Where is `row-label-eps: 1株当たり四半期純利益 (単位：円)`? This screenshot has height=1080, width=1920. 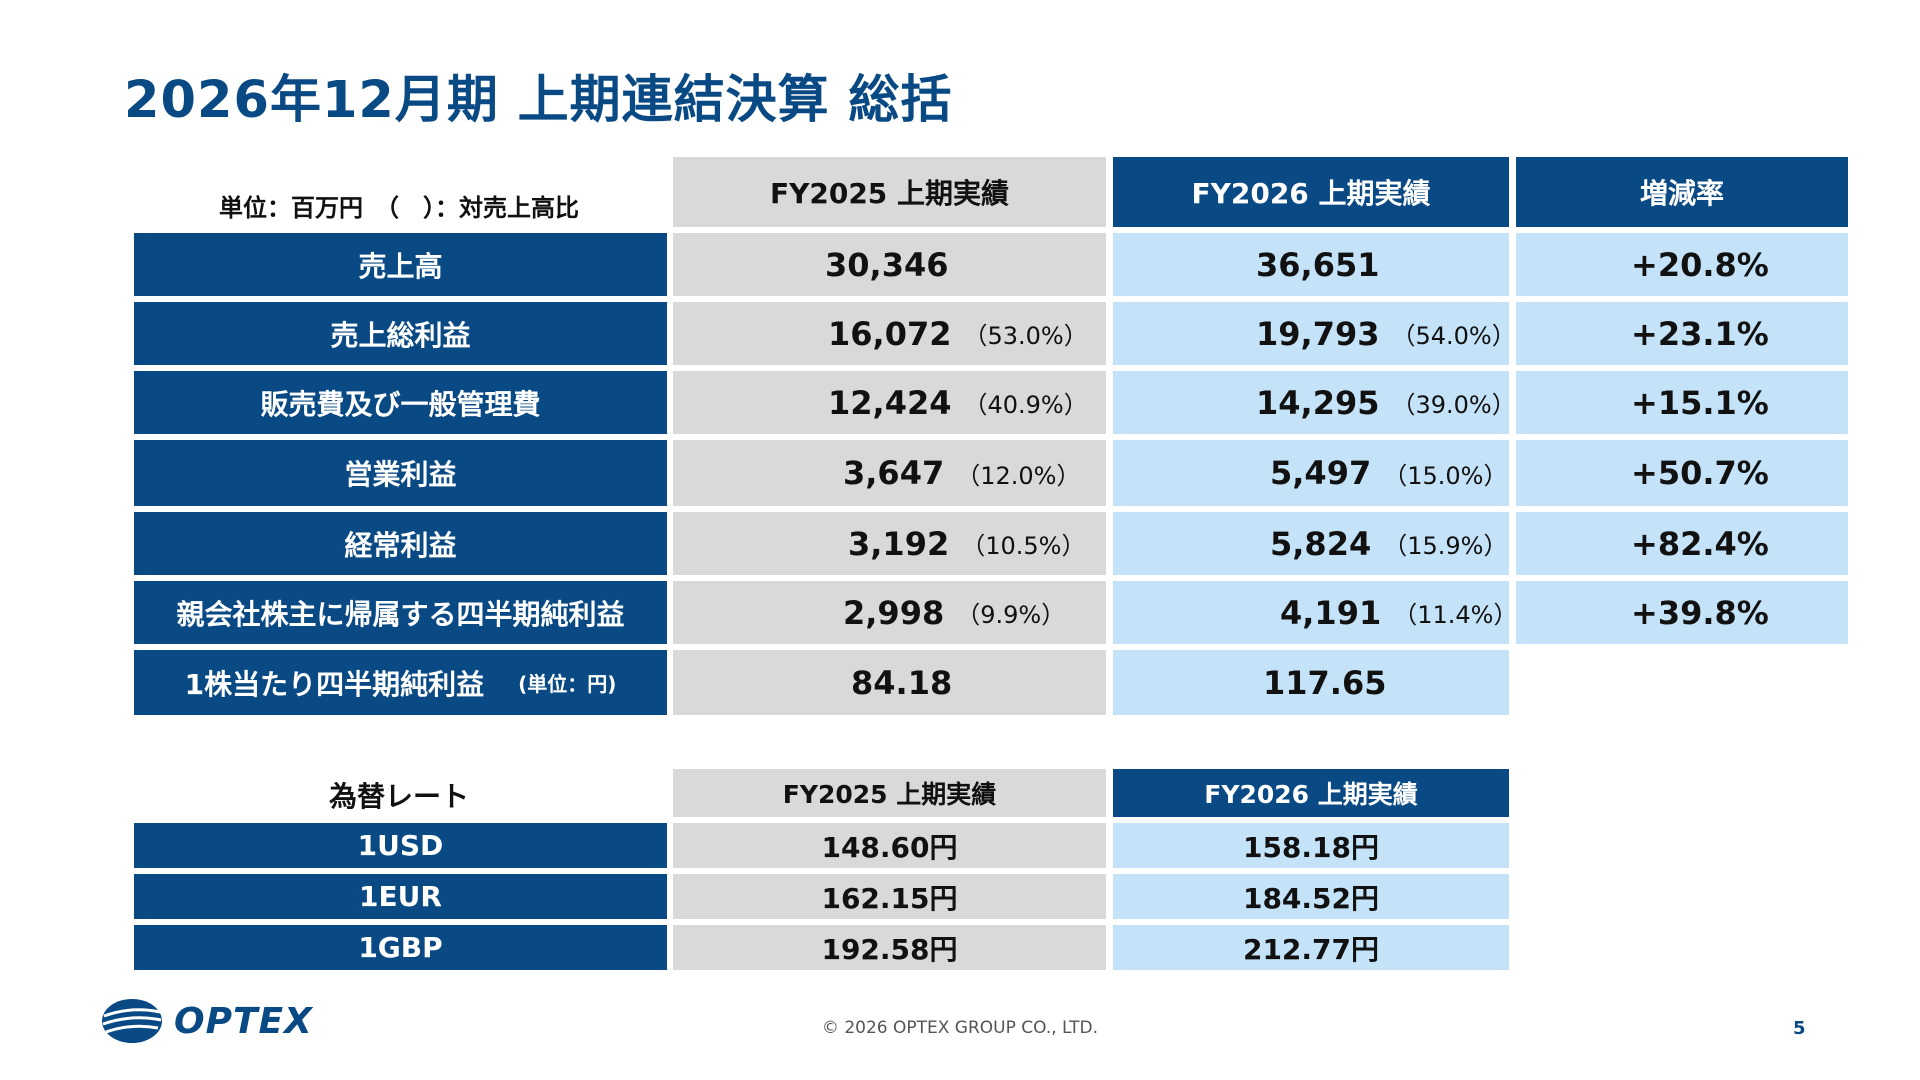 row-label-eps: 1株当たり四半期純利益 (単位：円) is located at coordinates (400, 682).